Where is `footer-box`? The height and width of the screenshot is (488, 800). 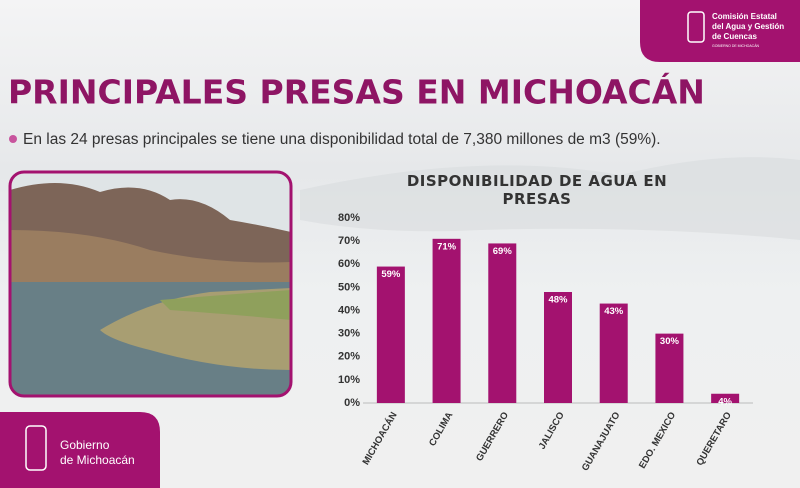
footer-box is located at coordinates (80, 450).